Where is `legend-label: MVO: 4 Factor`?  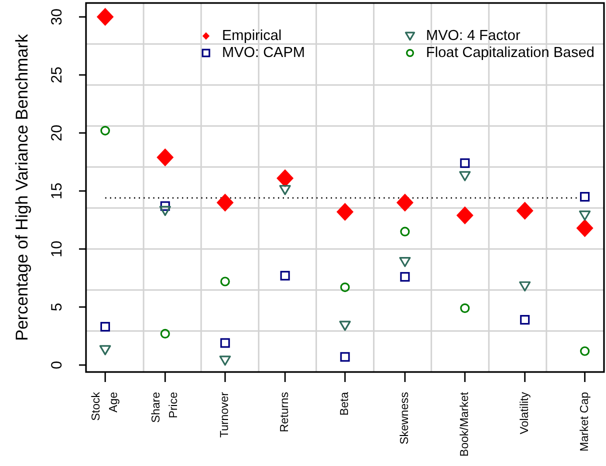 legend-label: MVO: 4 Factor is located at coordinates (473, 36).